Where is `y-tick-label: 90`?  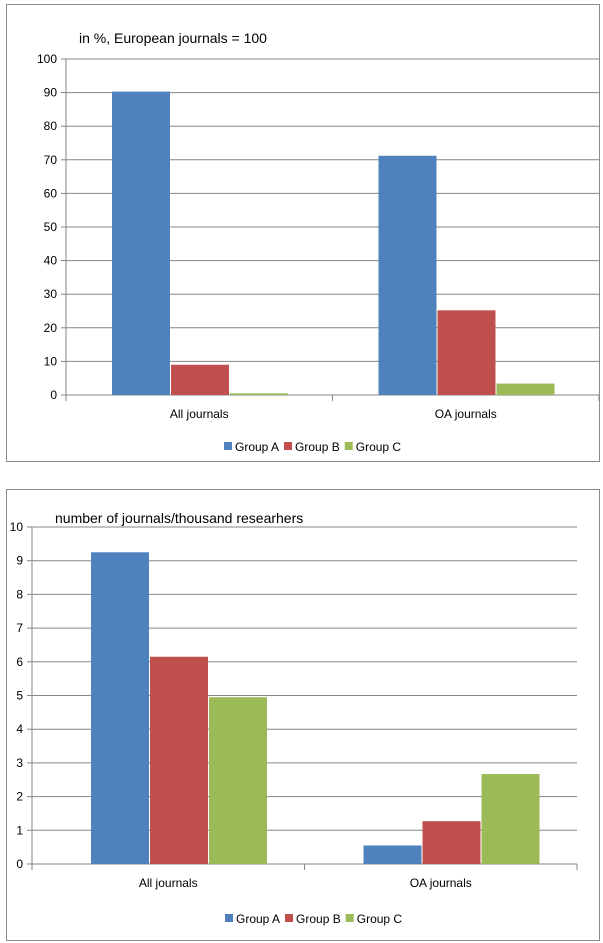
y-tick-label: 90 is located at coordinates (51, 93).